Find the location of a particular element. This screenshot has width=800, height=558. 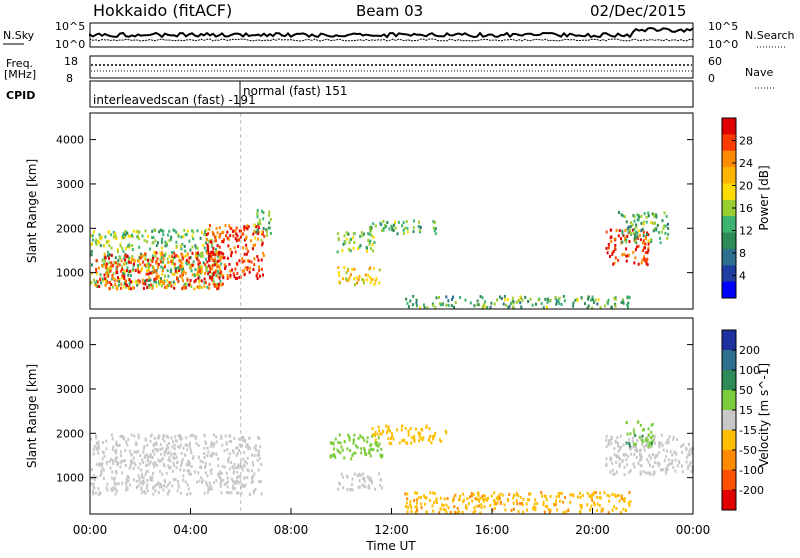

ytick-label: 1000 is located at coordinates (70, 478).